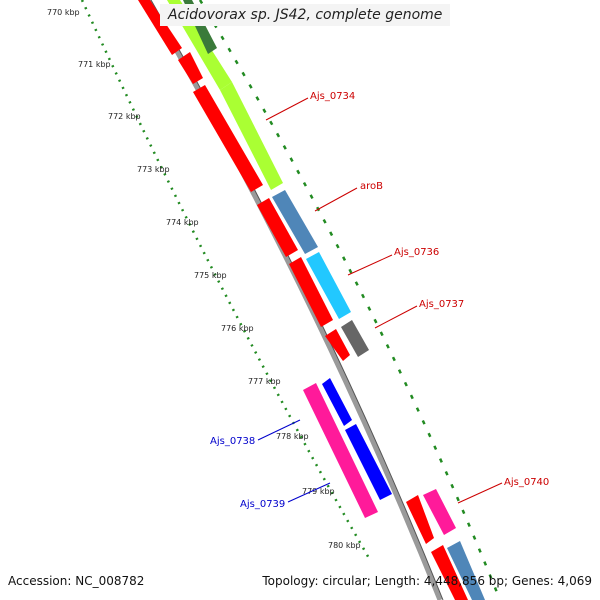  What do you see at coordinates (416, 252) in the screenshot?
I see `gene-label-ajs-0736: Ajs_0736` at bounding box center [416, 252].